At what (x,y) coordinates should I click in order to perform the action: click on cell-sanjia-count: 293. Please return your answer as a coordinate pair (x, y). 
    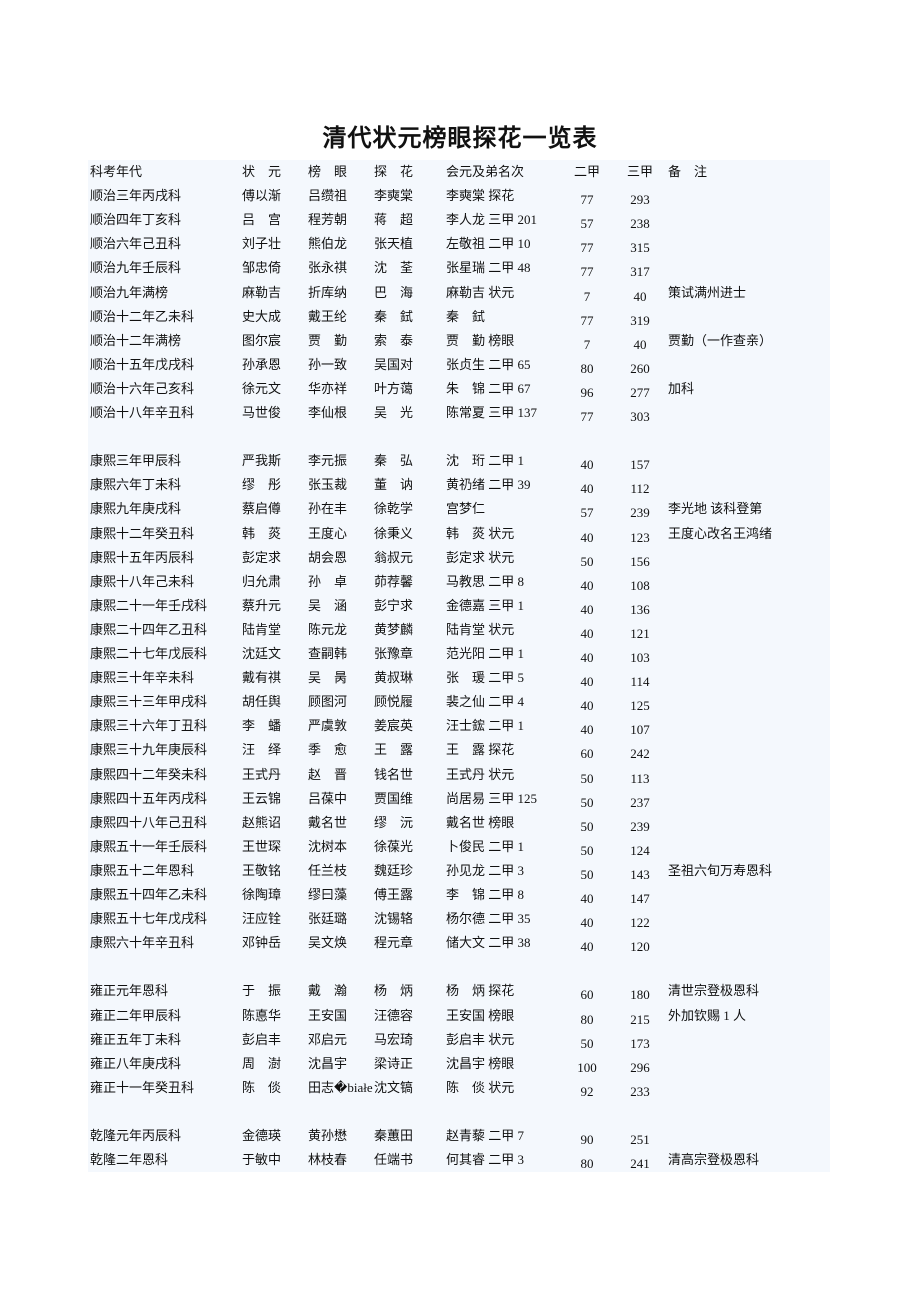
    Looking at the image, I should click on (640, 200).